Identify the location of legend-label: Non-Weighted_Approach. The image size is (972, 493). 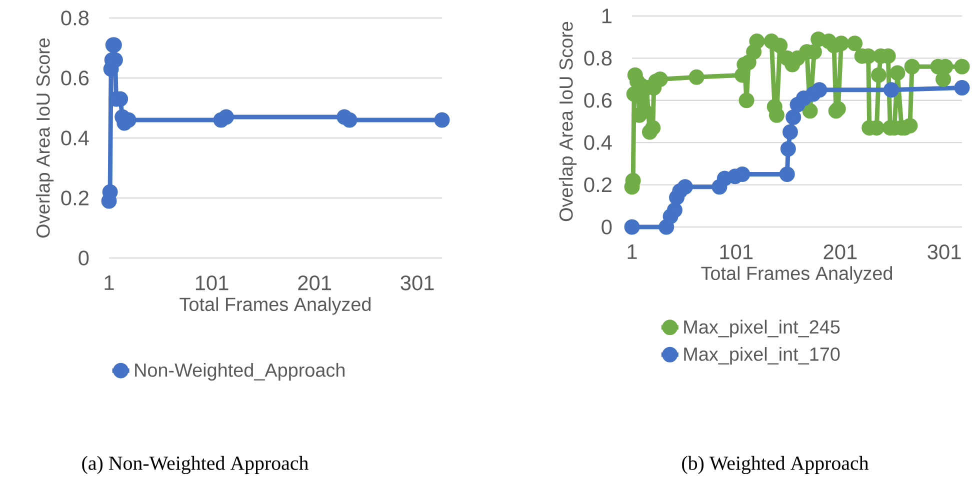
(239, 371).